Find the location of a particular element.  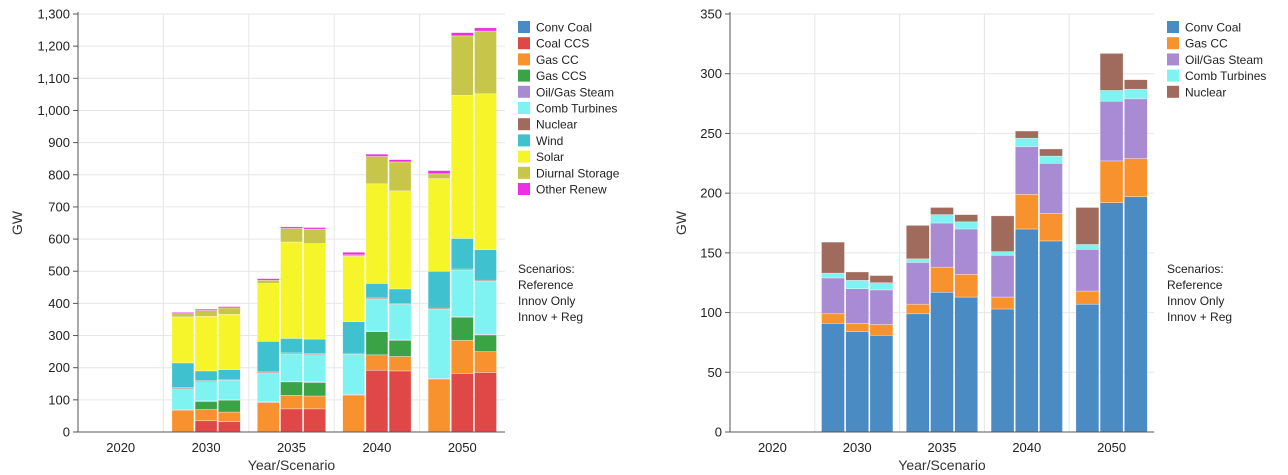

legend-swatch-wind is located at coordinates (524, 140).